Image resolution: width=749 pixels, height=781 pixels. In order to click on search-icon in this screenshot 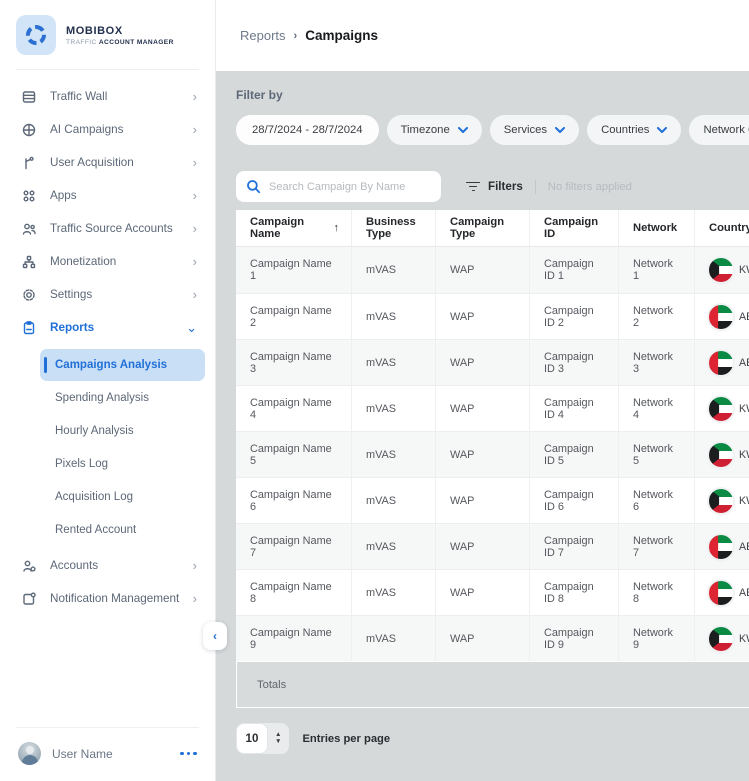, I will do `click(254, 187)`.